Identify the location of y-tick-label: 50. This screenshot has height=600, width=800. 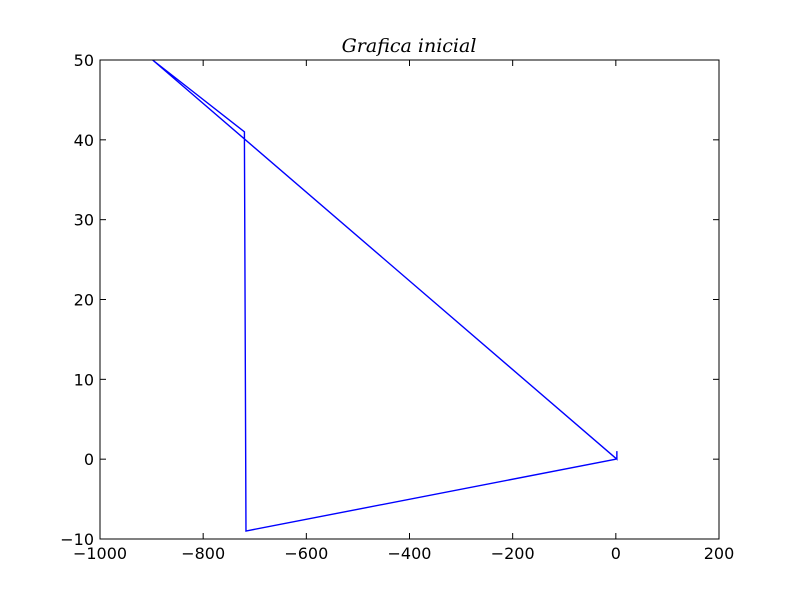
(84, 60).